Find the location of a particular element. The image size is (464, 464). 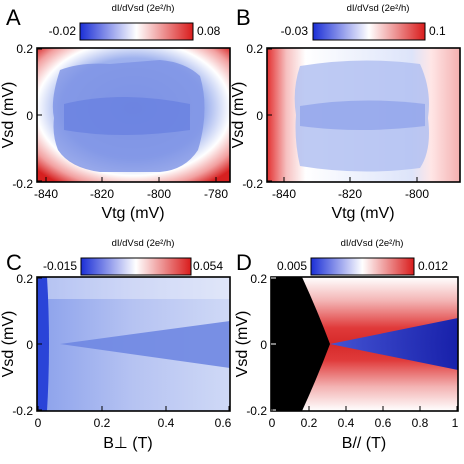

gap-core-b is located at coordinates (362, 115).